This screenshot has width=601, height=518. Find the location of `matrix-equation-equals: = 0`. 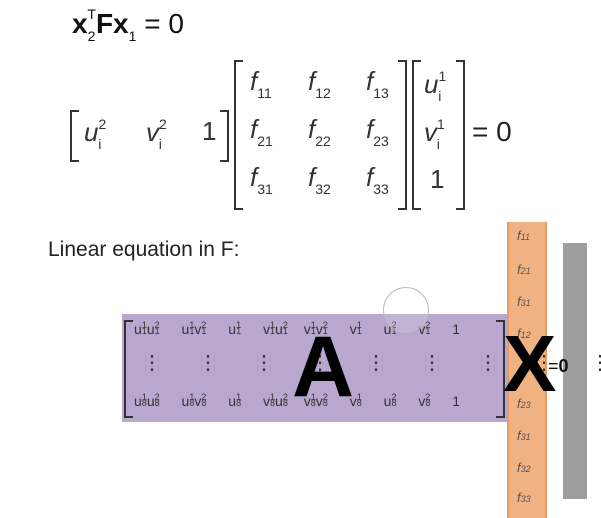

matrix-equation-equals: = 0 is located at coordinates (492, 131).